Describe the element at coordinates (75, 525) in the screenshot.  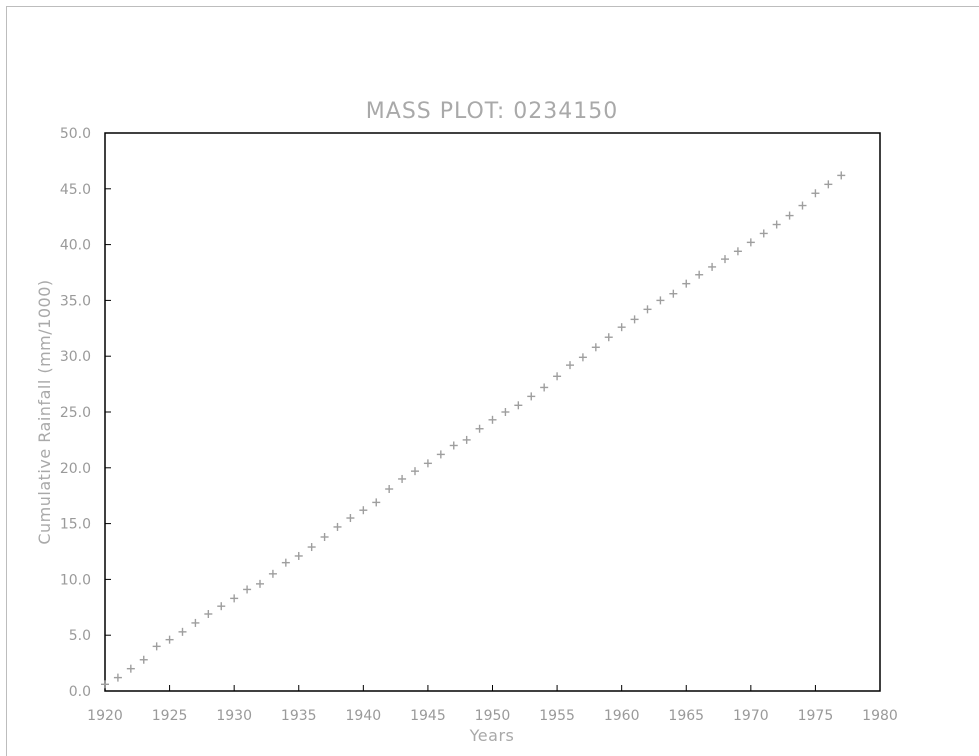
I see `y-tick-label: 15.0` at that location.